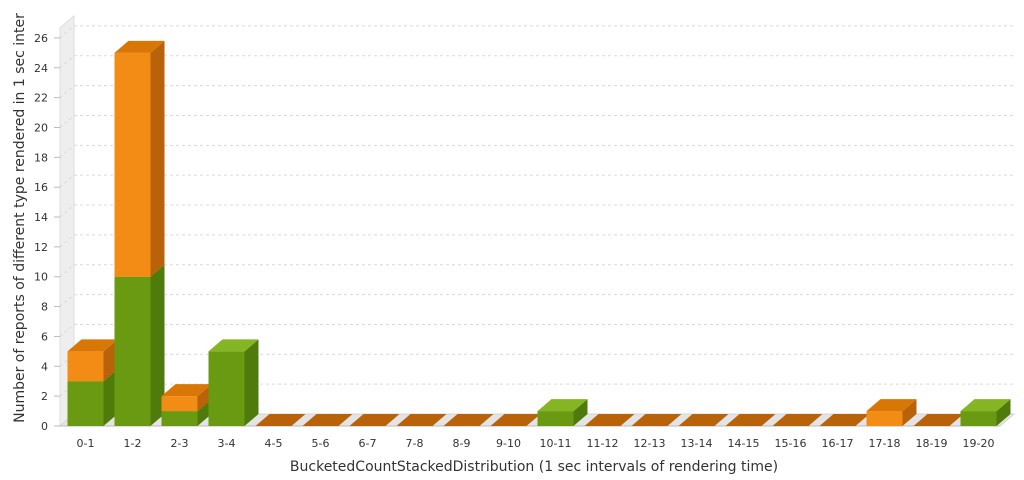  I want to click on y-tick-label: 22, so click(41, 98).